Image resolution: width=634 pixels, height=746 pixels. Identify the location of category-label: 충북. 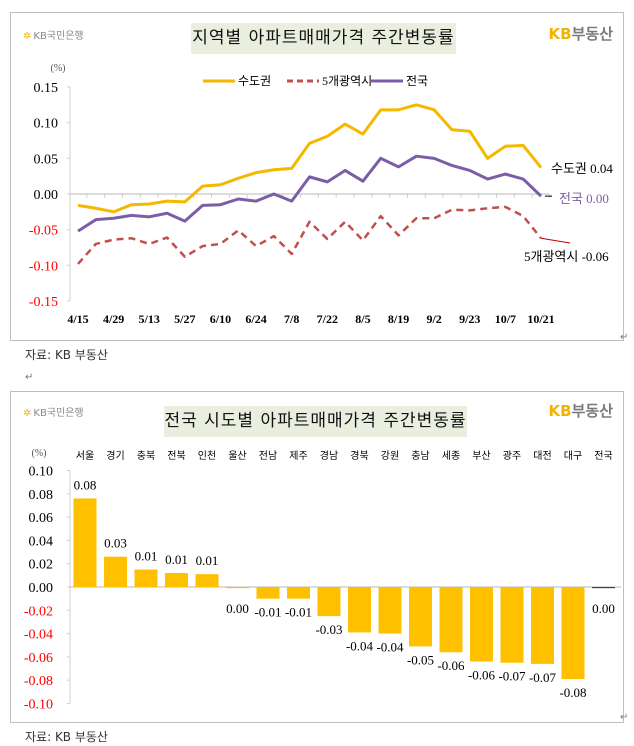
(146, 456).